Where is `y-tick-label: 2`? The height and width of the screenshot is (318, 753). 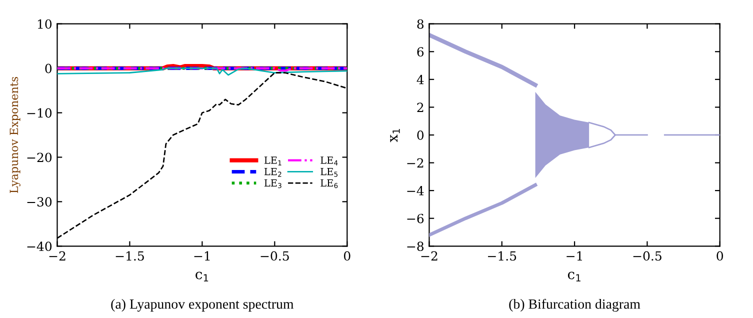
y-tick-label: 2 is located at coordinates (420, 107).